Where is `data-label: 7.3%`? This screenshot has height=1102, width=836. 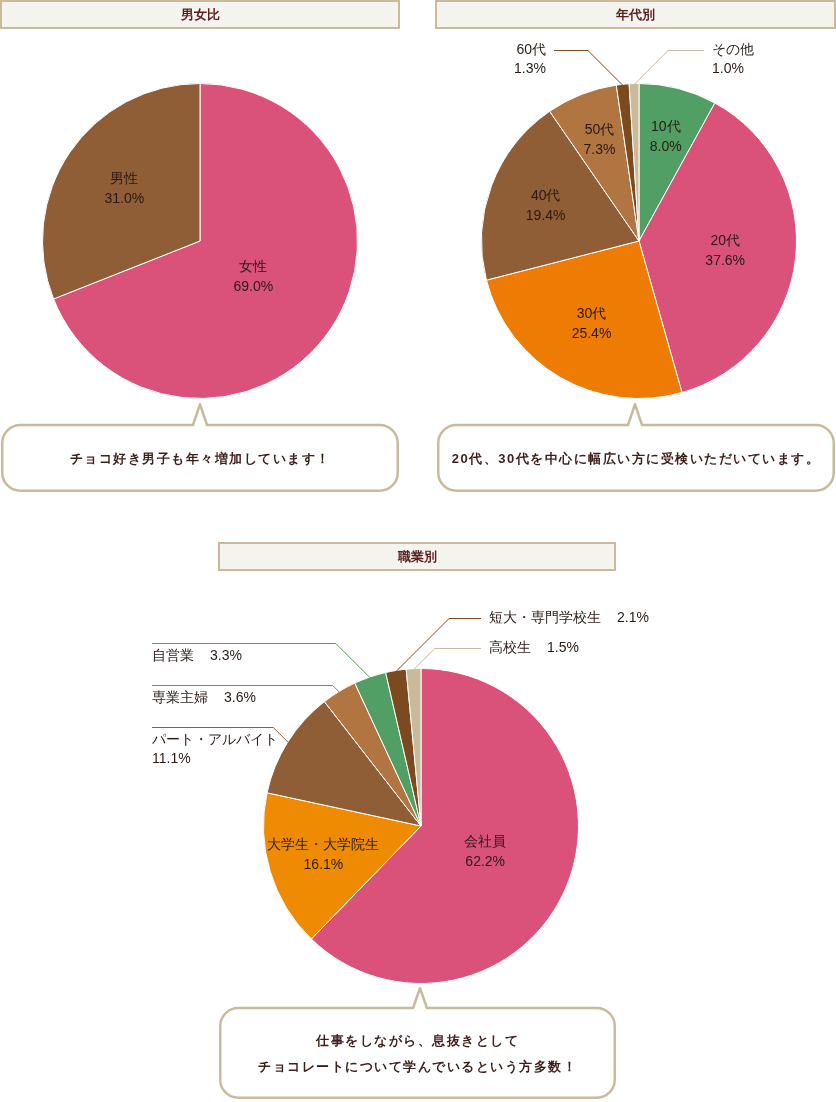
data-label: 7.3% is located at coordinates (599, 149).